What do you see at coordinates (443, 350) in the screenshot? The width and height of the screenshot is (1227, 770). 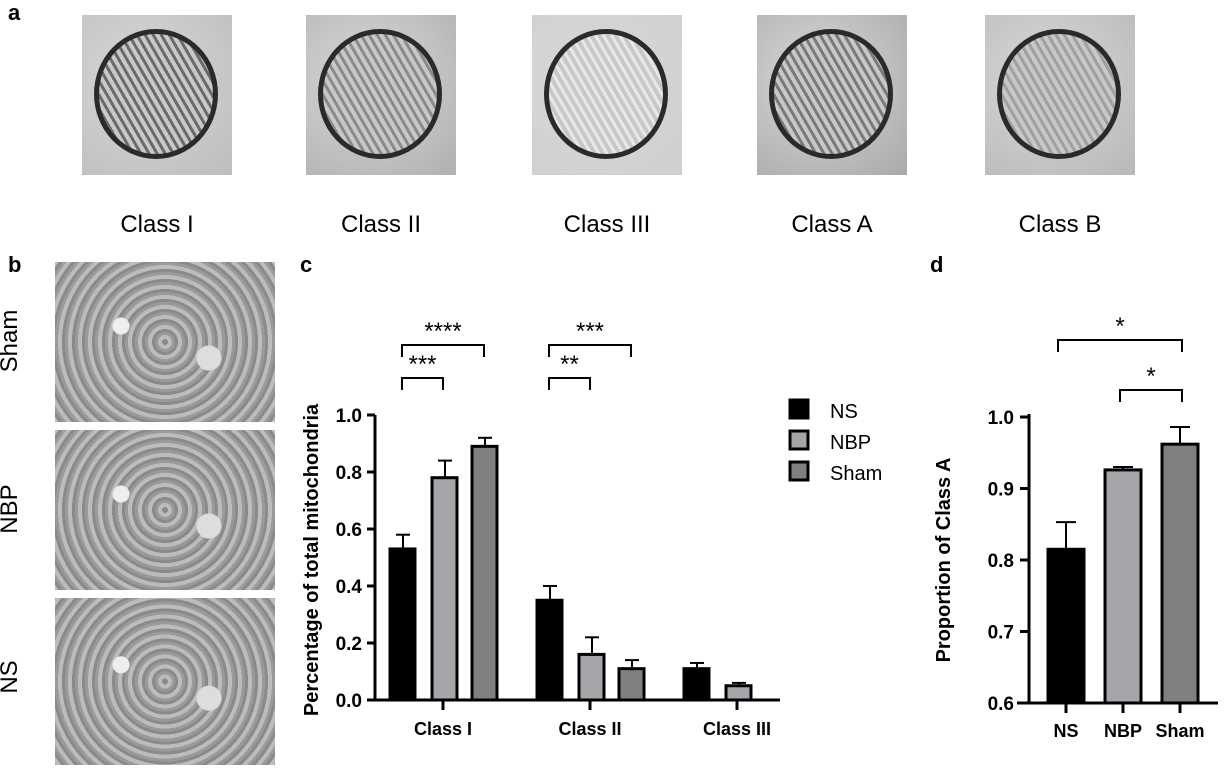 I see `sig-class1-ns-sham-bracket` at bounding box center [443, 350].